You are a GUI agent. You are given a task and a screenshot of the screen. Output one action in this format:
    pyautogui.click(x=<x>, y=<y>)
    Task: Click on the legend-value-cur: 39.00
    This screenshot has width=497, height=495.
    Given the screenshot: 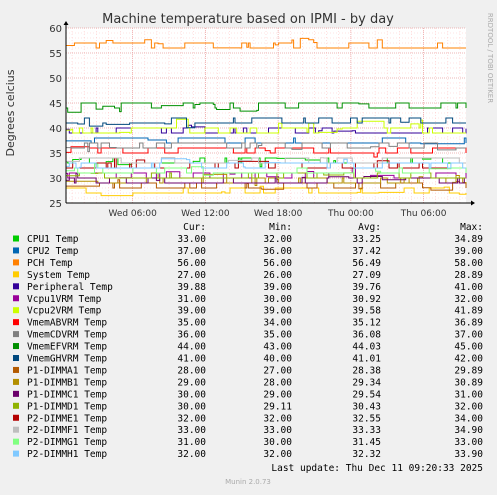 What is the action you would take?
    pyautogui.click(x=191, y=311)
    